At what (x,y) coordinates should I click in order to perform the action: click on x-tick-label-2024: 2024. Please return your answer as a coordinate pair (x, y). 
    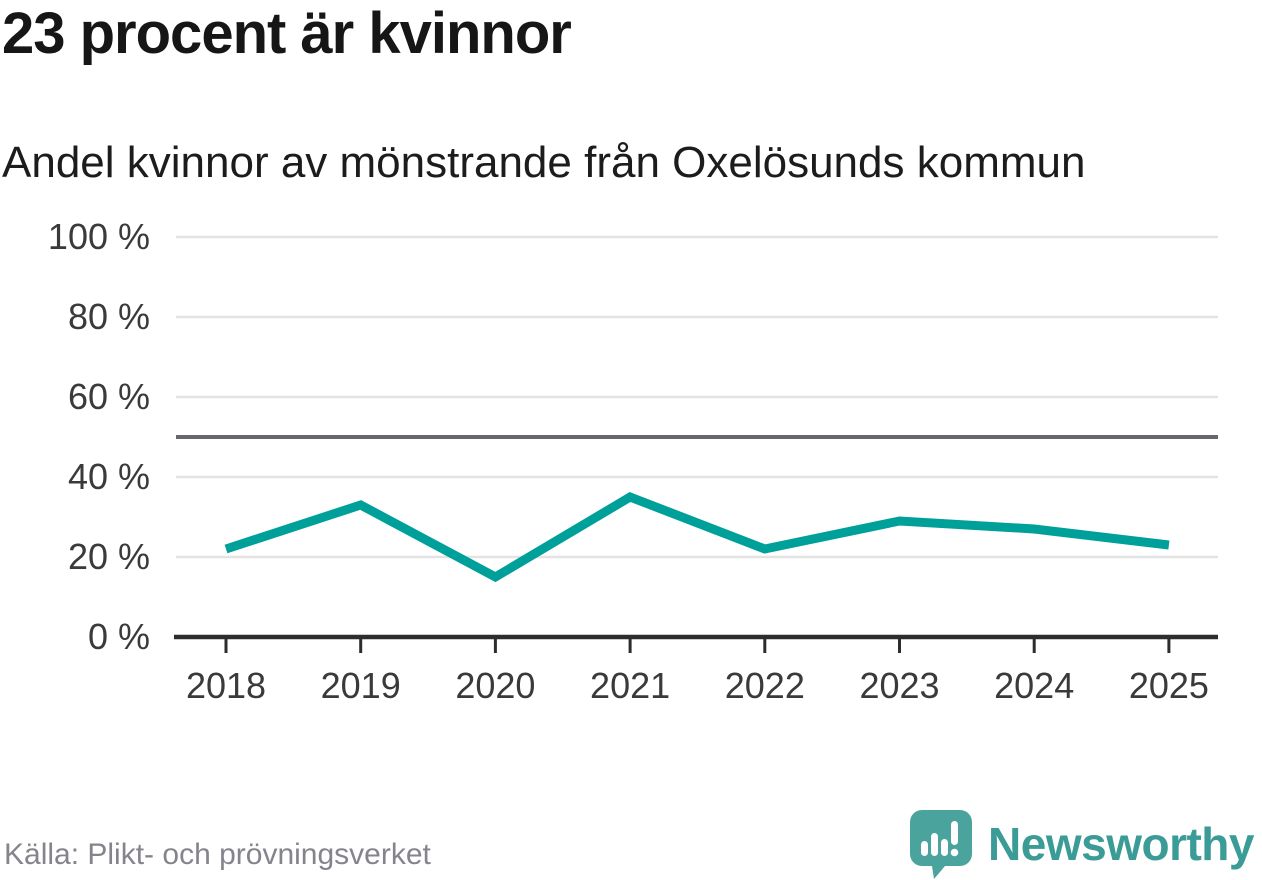
    Looking at the image, I should click on (1034, 685).